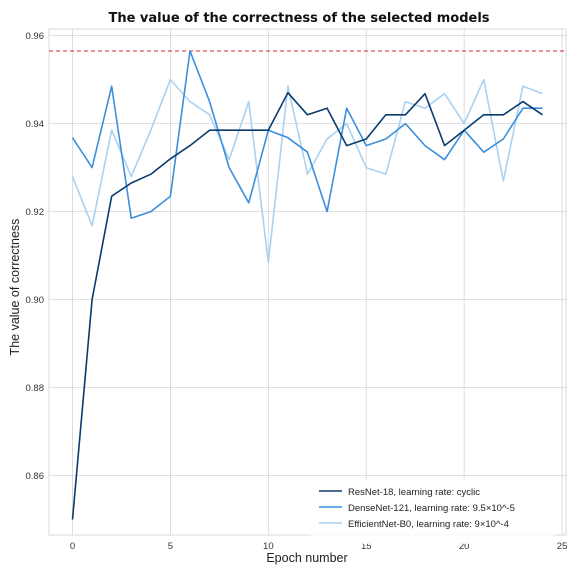  What do you see at coordinates (431, 508) in the screenshot?
I see `legend-label-densenet: DenseNet-121, learning rate: 9.5×10^-5` at bounding box center [431, 508].